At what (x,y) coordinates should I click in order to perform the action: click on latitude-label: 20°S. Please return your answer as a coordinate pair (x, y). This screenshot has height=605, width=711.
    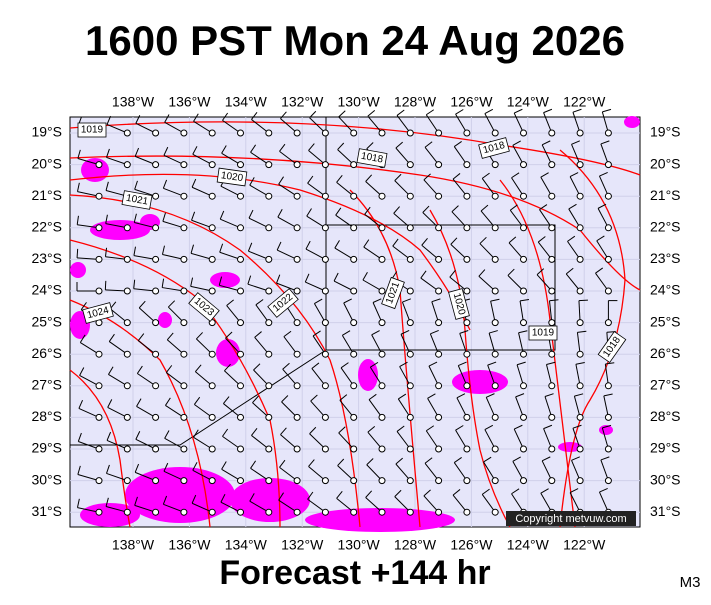
    Looking at the image, I should click on (665, 163).